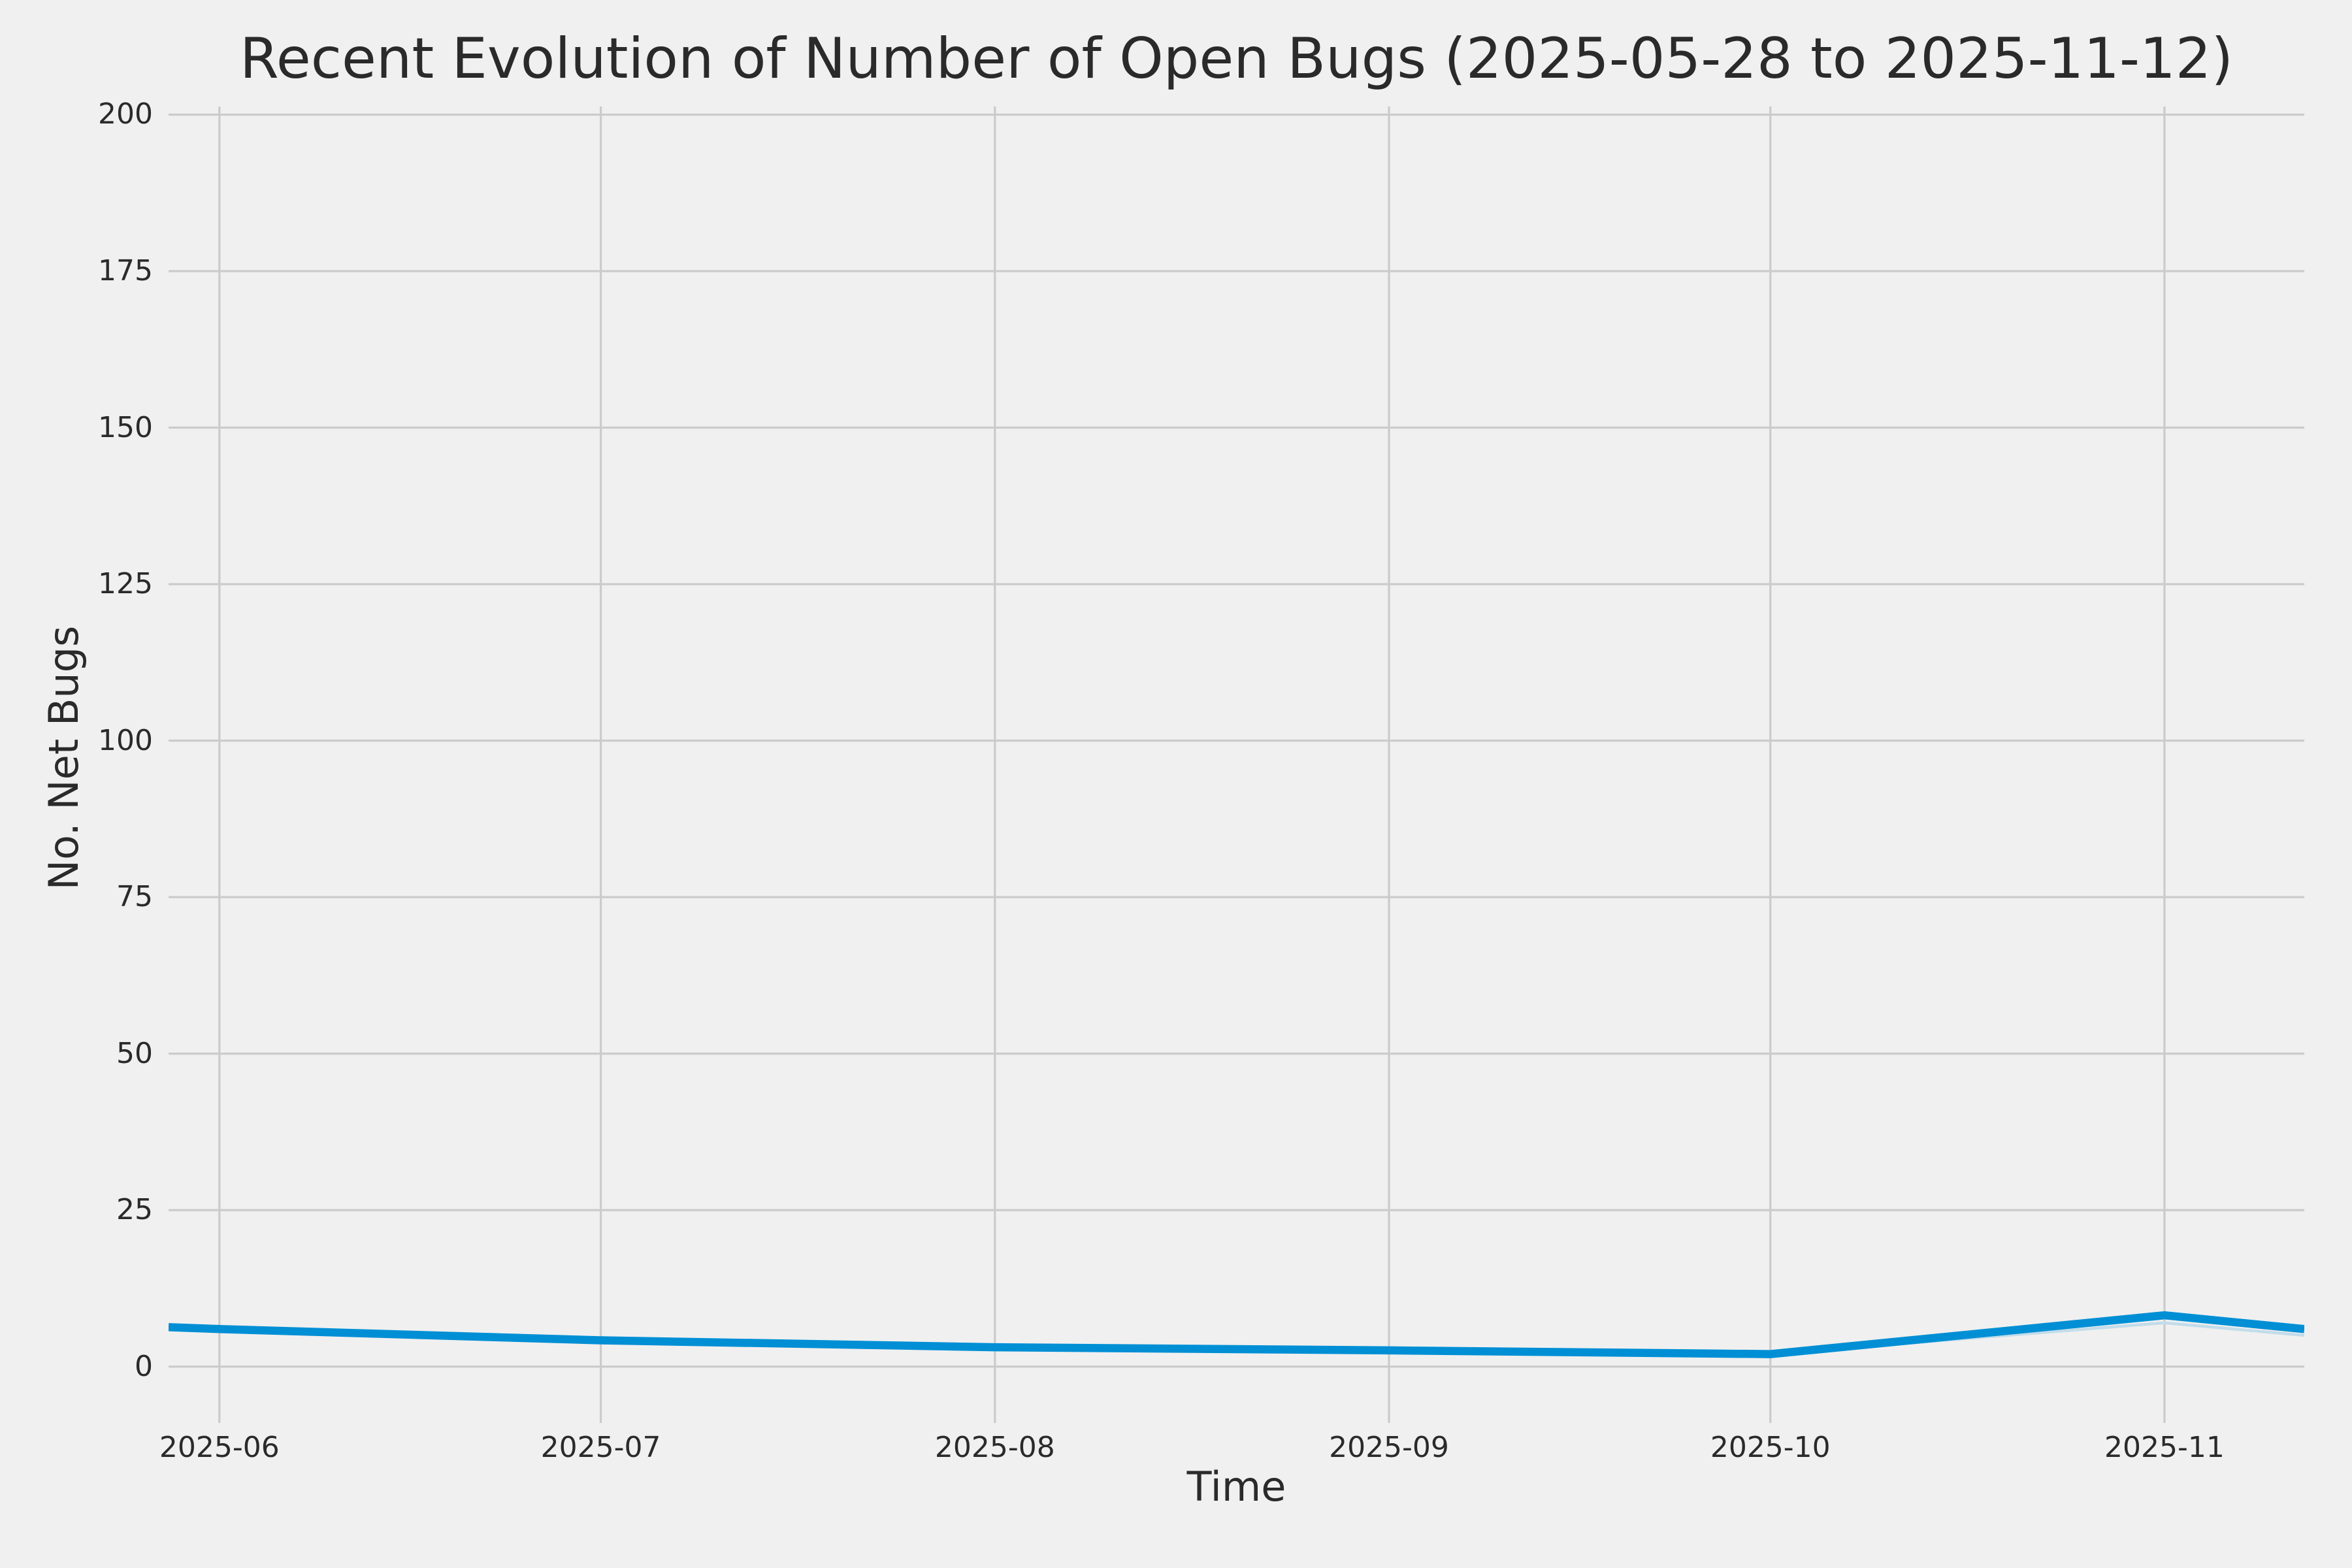 This screenshot has height=1568, width=2352. What do you see at coordinates (125, 114) in the screenshot?
I see `y-tick-label-200: 200` at bounding box center [125, 114].